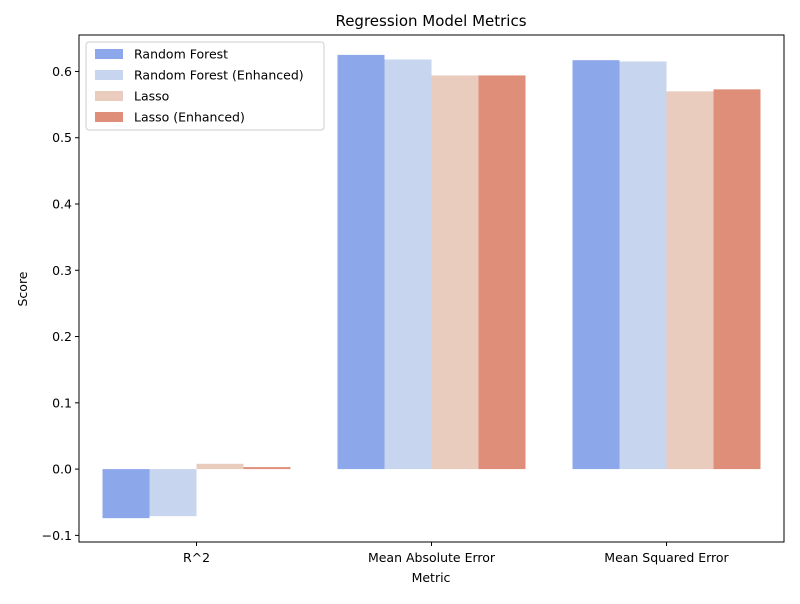 The image size is (800, 604). Describe the element at coordinates (181, 54) in the screenshot. I see `legend-label: Random Forest` at that location.